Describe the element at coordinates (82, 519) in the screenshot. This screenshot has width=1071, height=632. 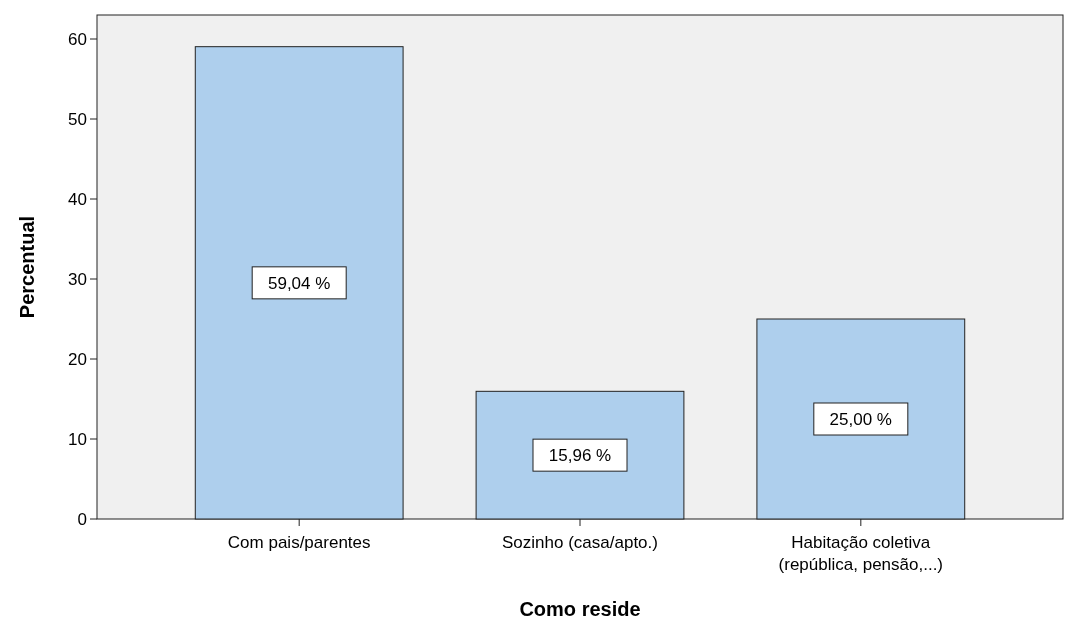
I see `y-tick-label: 0` at that location.